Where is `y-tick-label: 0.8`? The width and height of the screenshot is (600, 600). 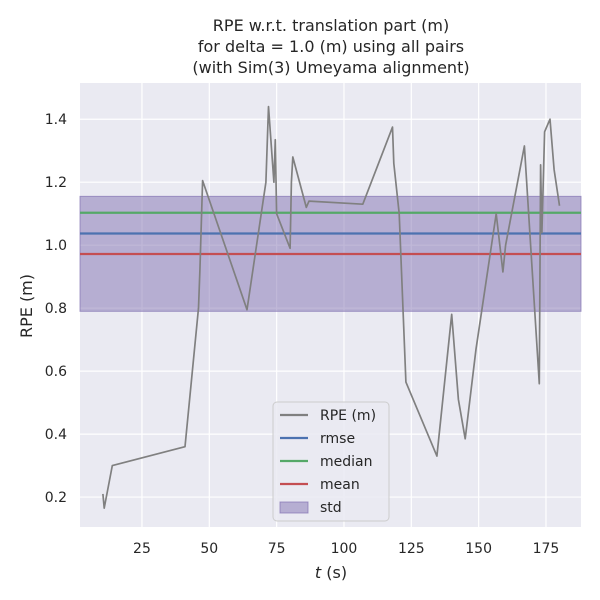 y-tick-label: 0.8 is located at coordinates (56, 309).